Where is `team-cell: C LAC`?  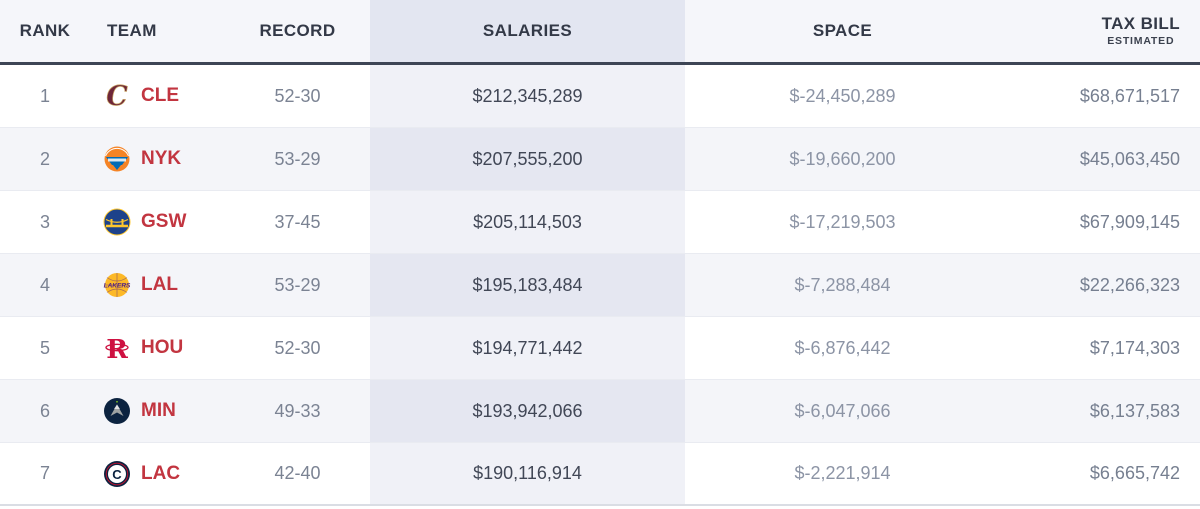 team-cell: C LAC is located at coordinates (157, 474).